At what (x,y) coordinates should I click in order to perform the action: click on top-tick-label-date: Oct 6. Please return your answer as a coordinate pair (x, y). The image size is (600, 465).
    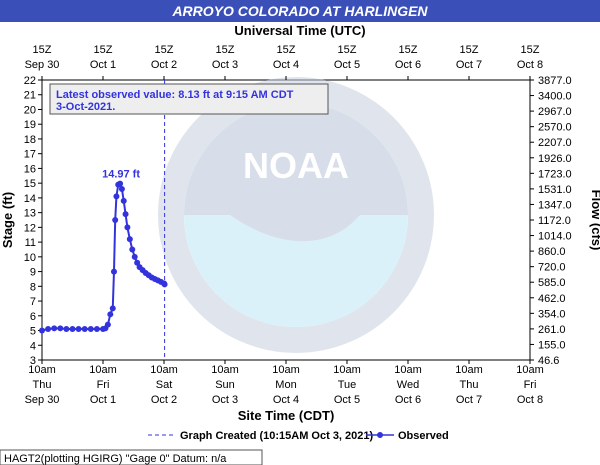
    Looking at the image, I should click on (408, 65).